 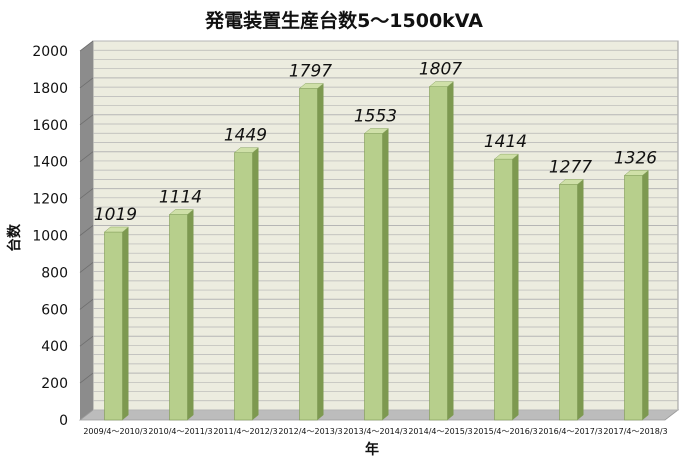 I want to click on data-label: 1797, so click(x=310, y=71).